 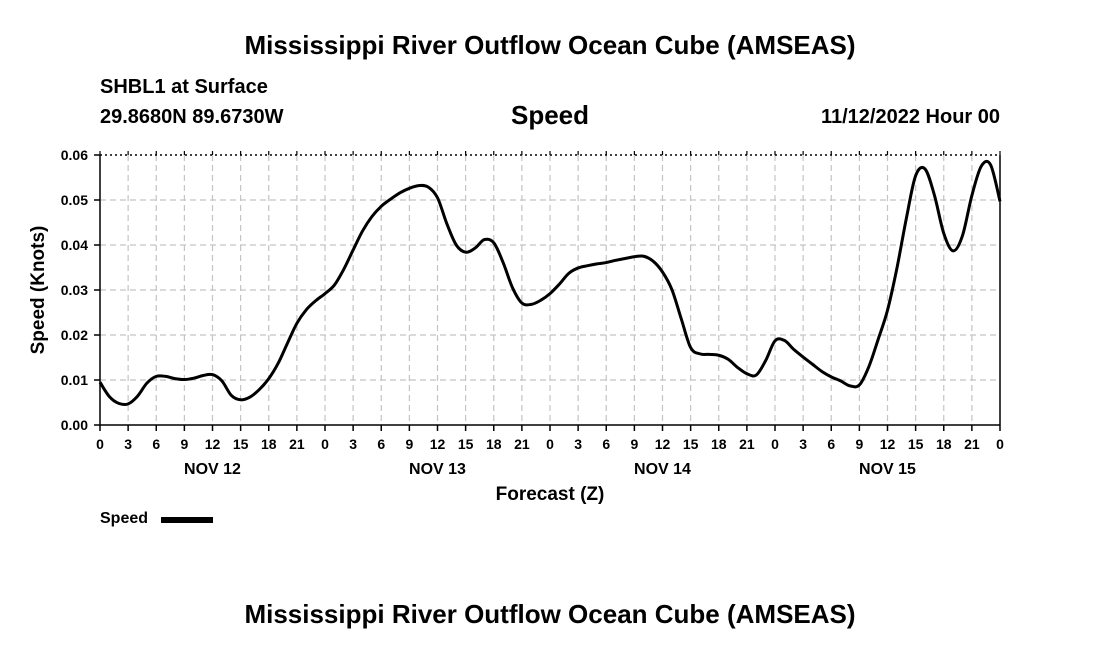 What do you see at coordinates (662, 469) in the screenshot?
I see `x-day-label: NOV 14` at bounding box center [662, 469].